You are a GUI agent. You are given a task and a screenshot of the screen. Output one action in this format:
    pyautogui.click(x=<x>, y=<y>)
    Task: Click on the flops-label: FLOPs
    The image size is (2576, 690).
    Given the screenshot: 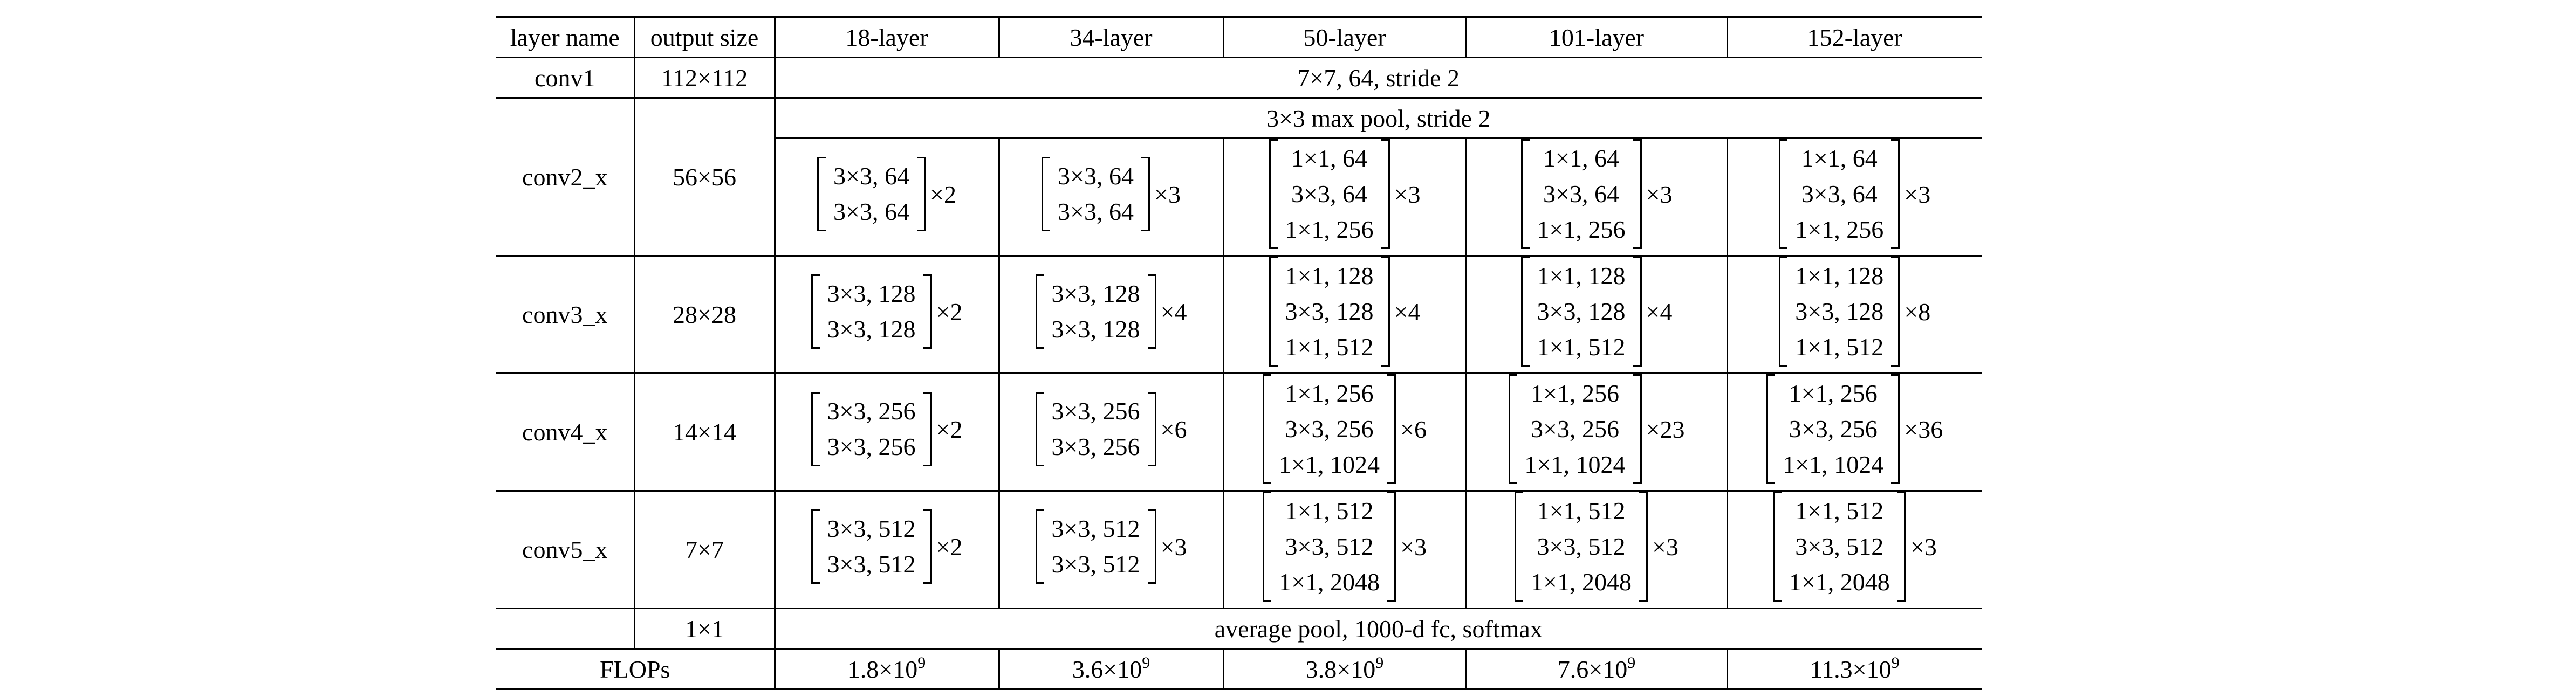 What is the action you would take?
    pyautogui.click(x=636, y=669)
    